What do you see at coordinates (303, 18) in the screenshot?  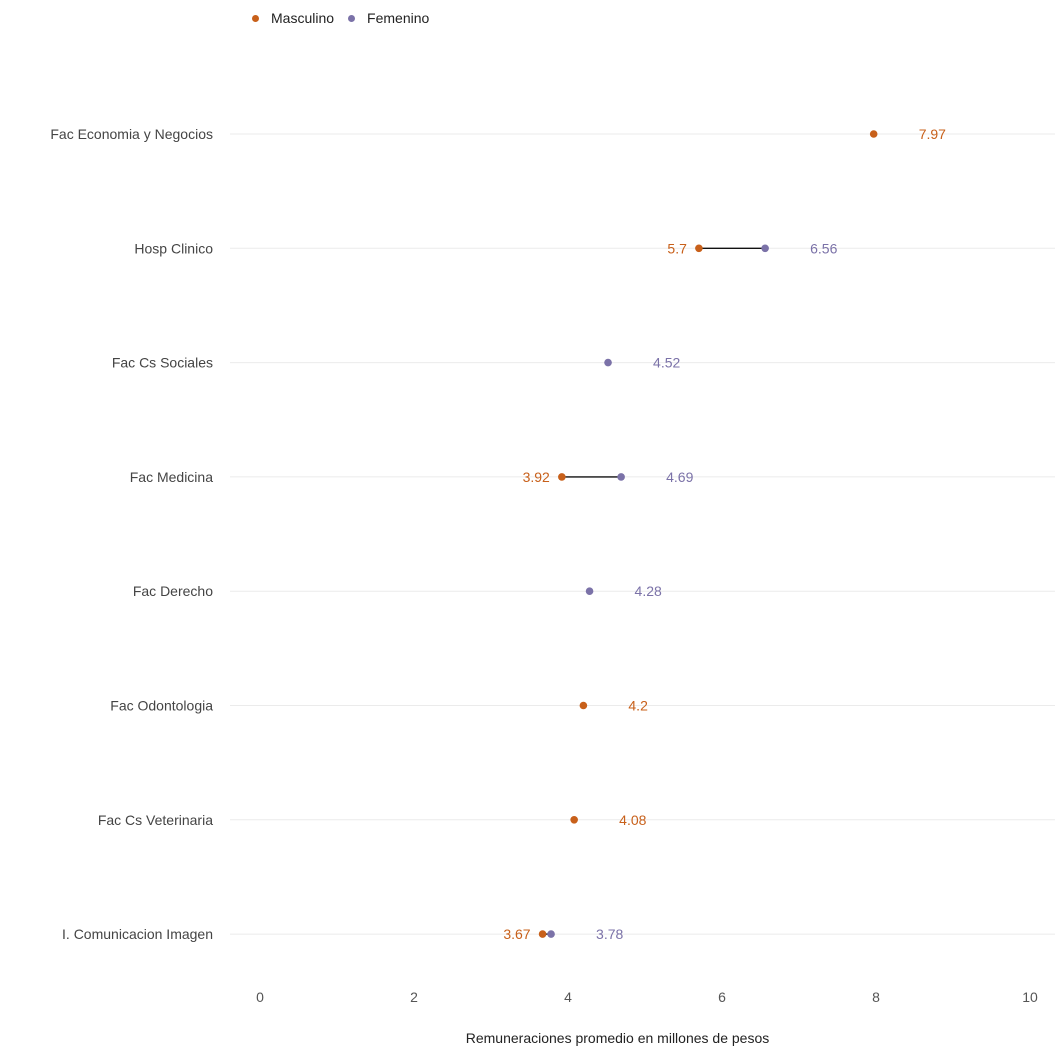 I see `legend-label-masculino: Masculino` at bounding box center [303, 18].